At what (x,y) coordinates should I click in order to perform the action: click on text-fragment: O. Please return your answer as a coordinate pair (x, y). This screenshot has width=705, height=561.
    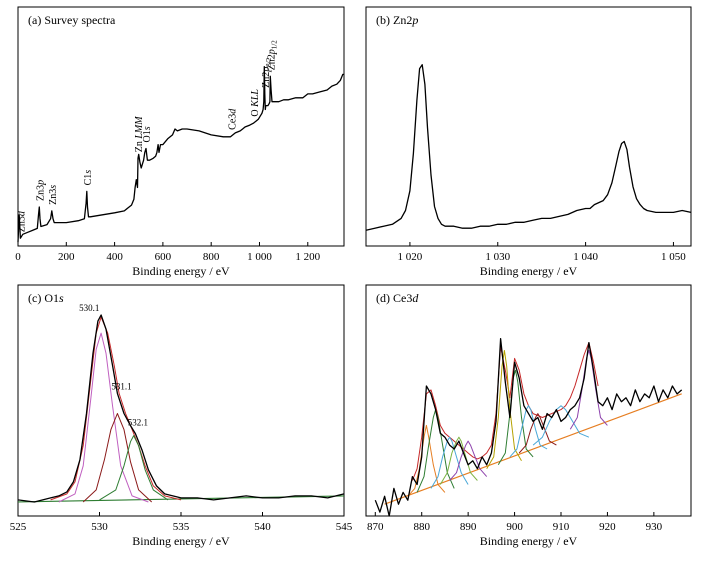
    Looking at the image, I should click on (255, 112).